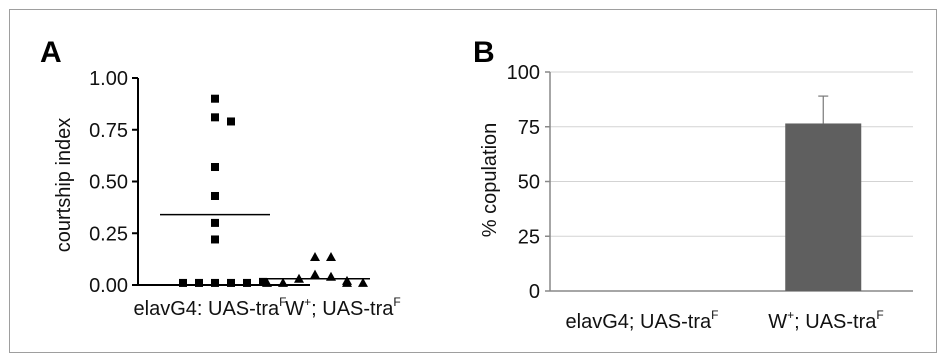 This screenshot has height=362, width=947. Describe the element at coordinates (108, 286) in the screenshot. I see `y-tick-label-a: 0.00` at that location.